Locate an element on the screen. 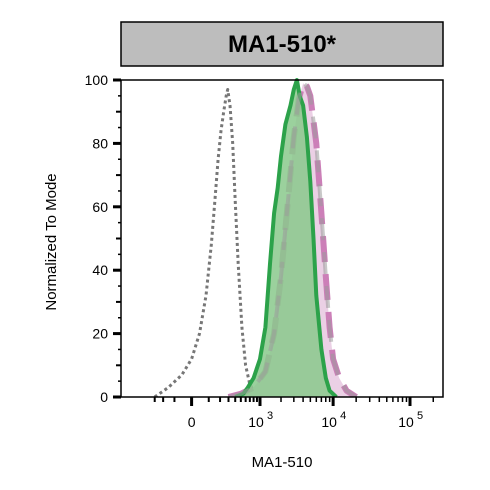 This screenshot has height=490, width=490. y-tick-label-60: 60 is located at coordinates (100, 207).